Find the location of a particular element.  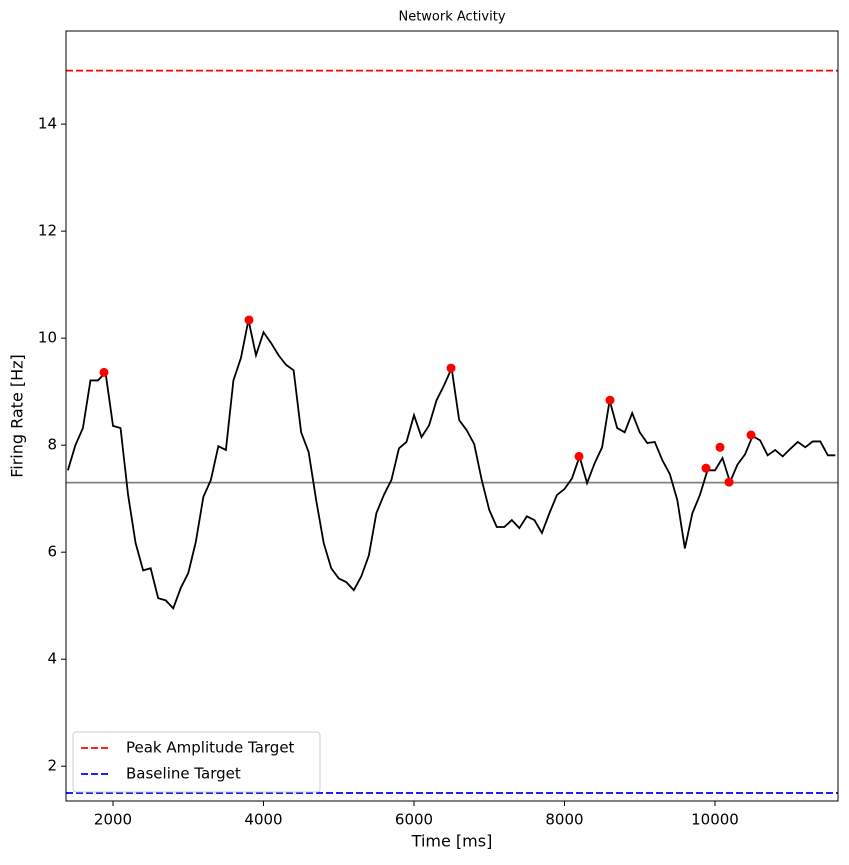

x-axis-label: Time [ms] is located at coordinates (452, 841).